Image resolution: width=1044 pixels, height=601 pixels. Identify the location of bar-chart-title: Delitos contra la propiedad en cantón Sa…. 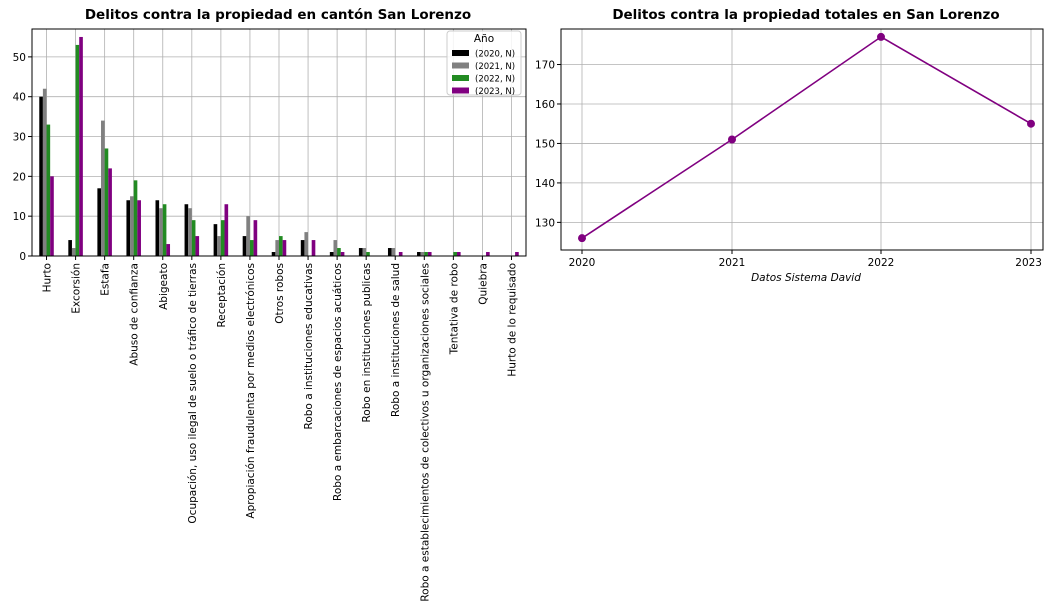
(278, 15).